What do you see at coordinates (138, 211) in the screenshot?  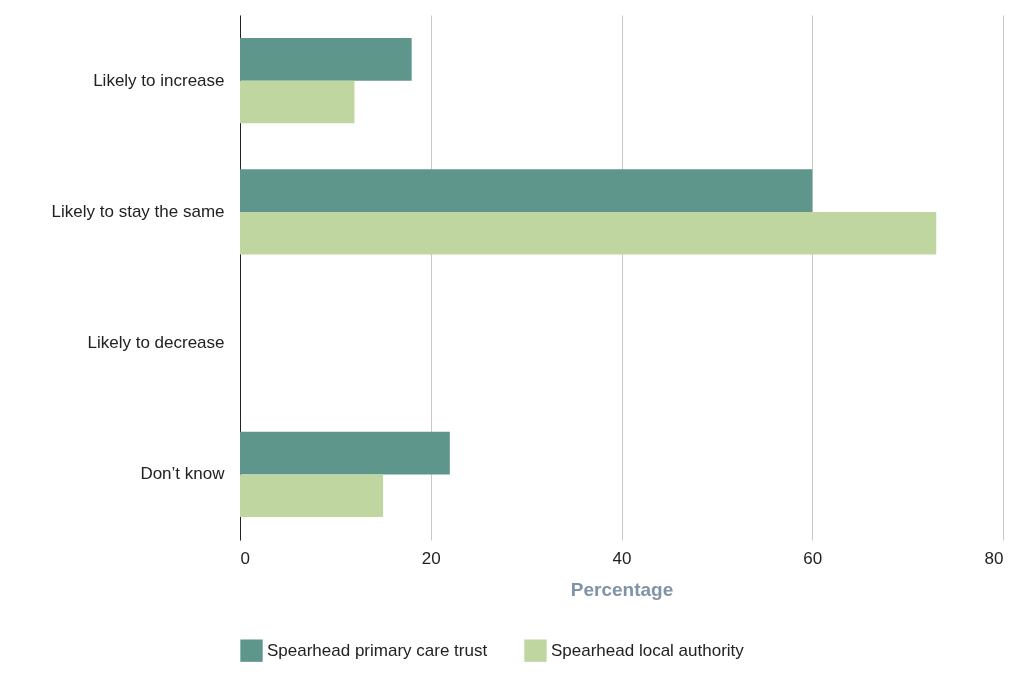 I see `y-tick-label: Likely to stay the same` at bounding box center [138, 211].